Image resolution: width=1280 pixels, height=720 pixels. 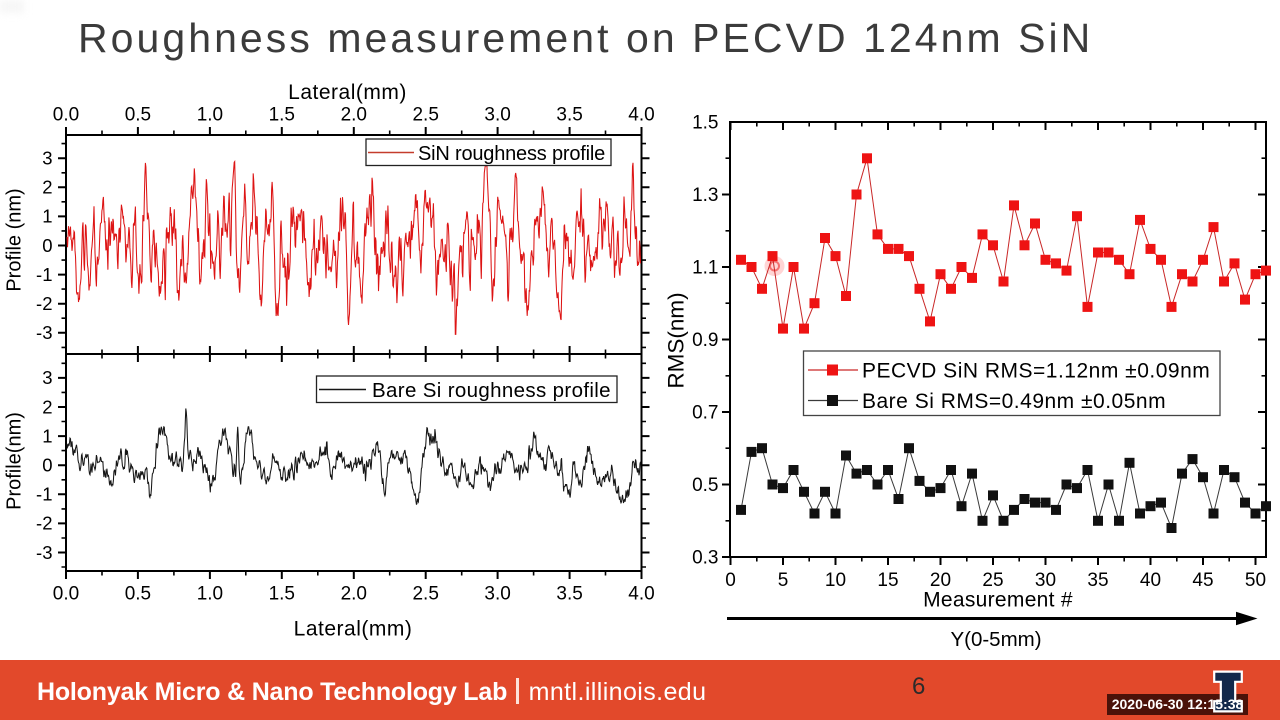 What do you see at coordinates (511, 154) in the screenshot?
I see `svg-text: SiN roughness profile` at bounding box center [511, 154].